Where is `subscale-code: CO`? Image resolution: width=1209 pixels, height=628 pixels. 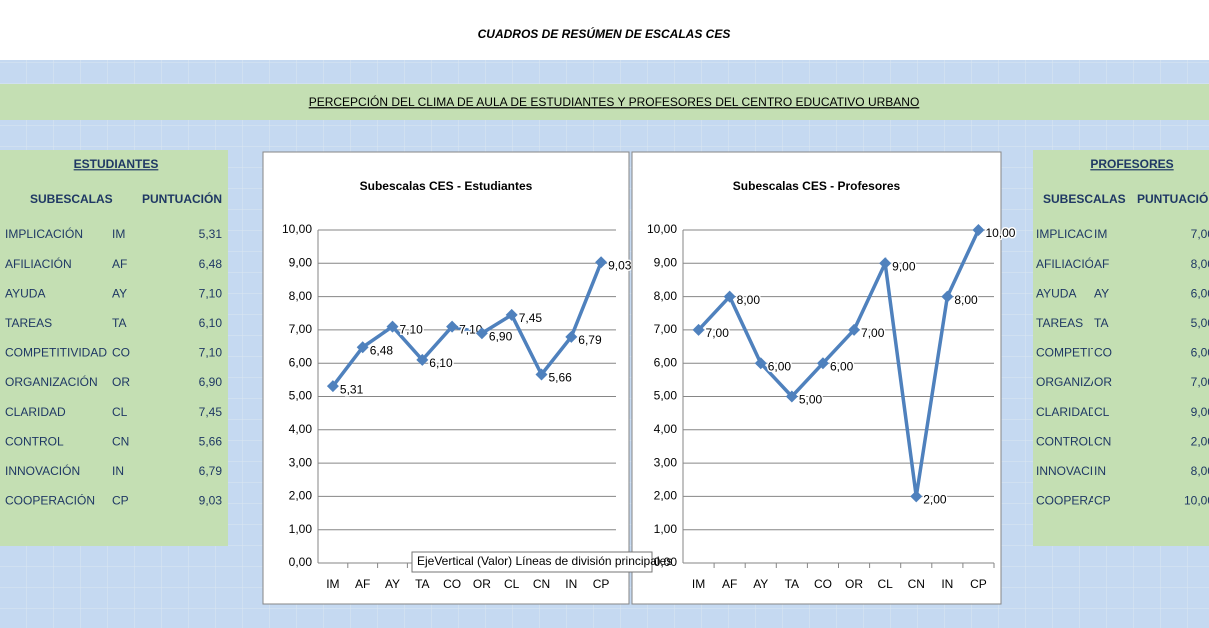 subscale-code: CO is located at coordinates (121, 353).